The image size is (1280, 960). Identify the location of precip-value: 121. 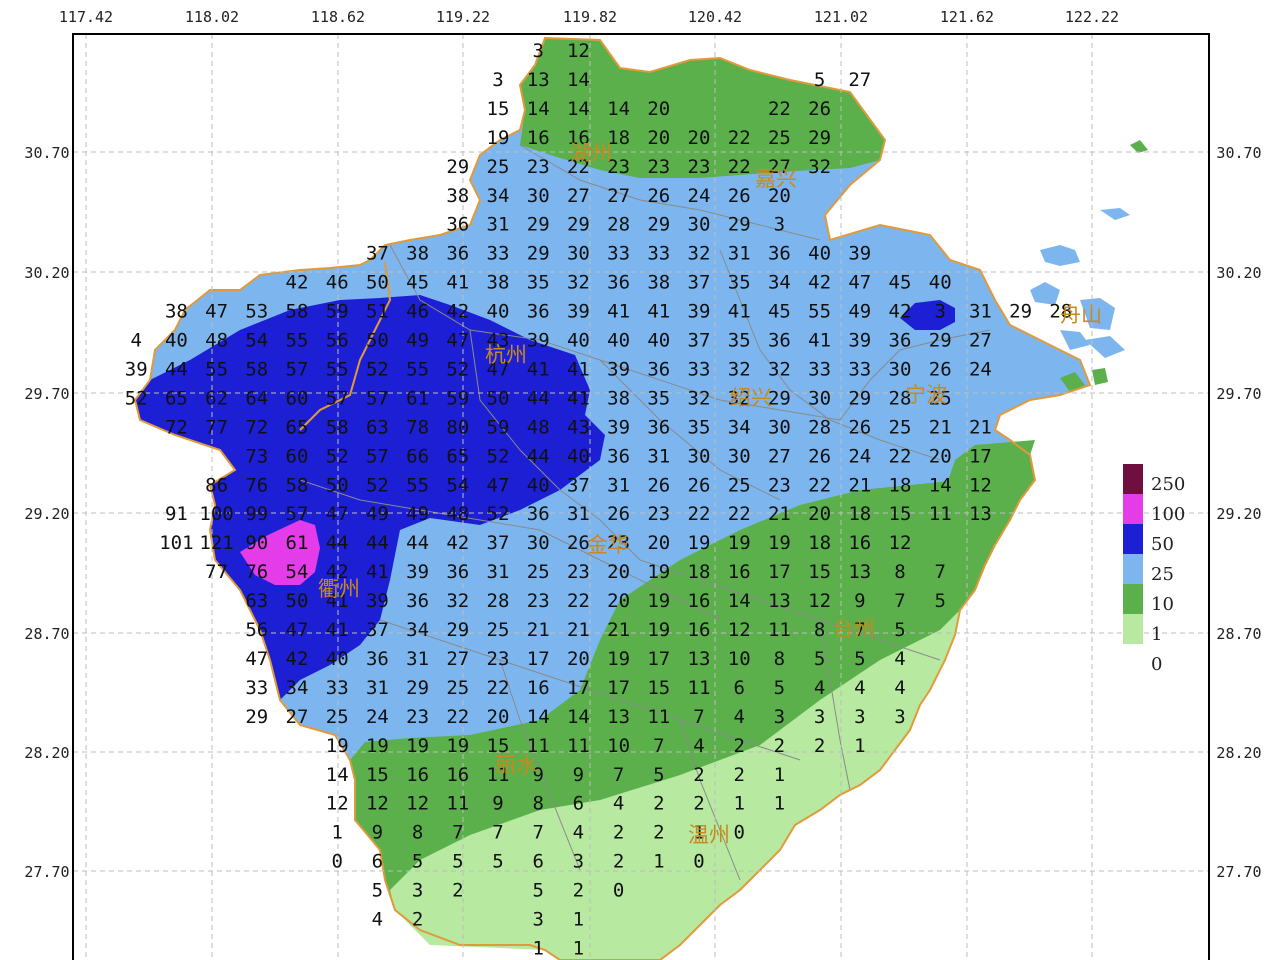
(216, 543).